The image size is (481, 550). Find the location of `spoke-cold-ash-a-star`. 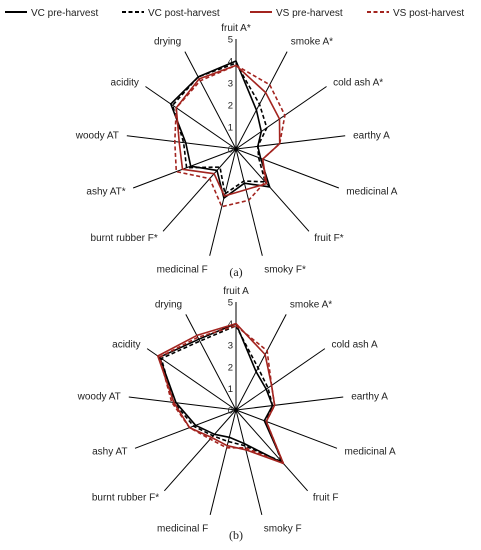

spoke-cold-ash-a-star is located at coordinates (281, 118).